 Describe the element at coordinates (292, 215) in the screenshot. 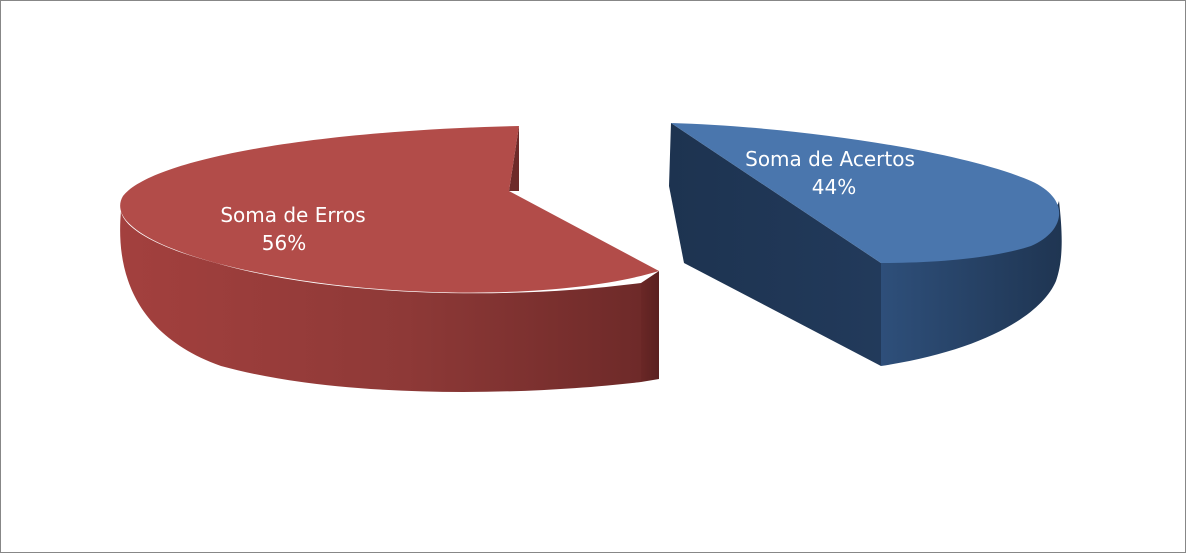

I see `slice-erros-name-label: Soma de Erros` at that location.